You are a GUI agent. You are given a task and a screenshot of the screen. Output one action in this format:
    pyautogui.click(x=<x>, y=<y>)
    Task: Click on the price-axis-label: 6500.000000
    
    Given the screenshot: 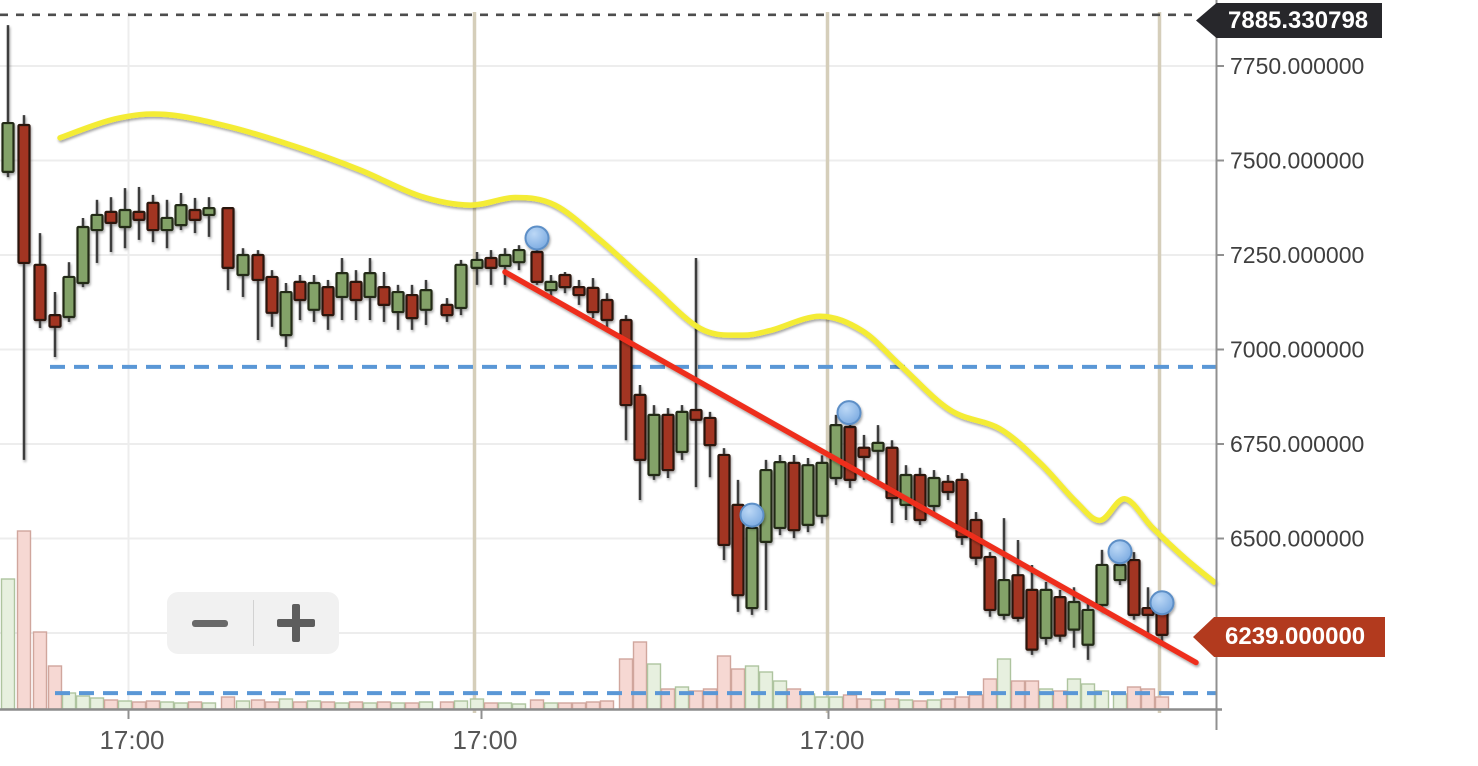 What is the action you would take?
    pyautogui.click(x=1297, y=539)
    